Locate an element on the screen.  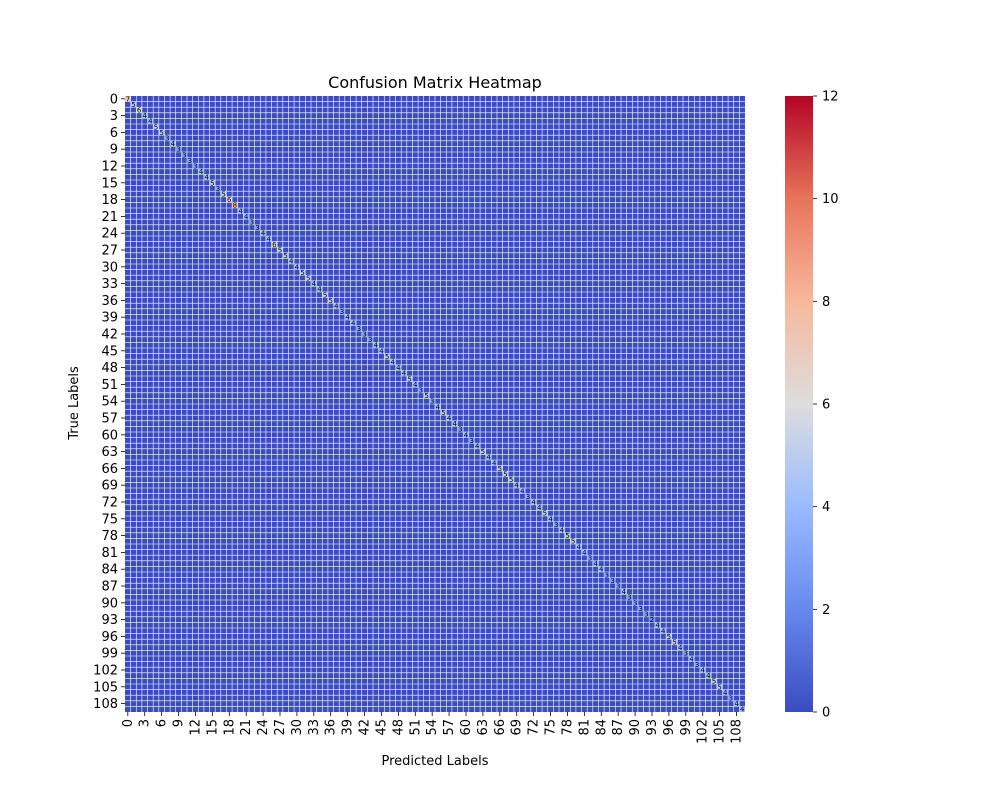
x-tick-label: 108 is located at coordinates (737, 731).